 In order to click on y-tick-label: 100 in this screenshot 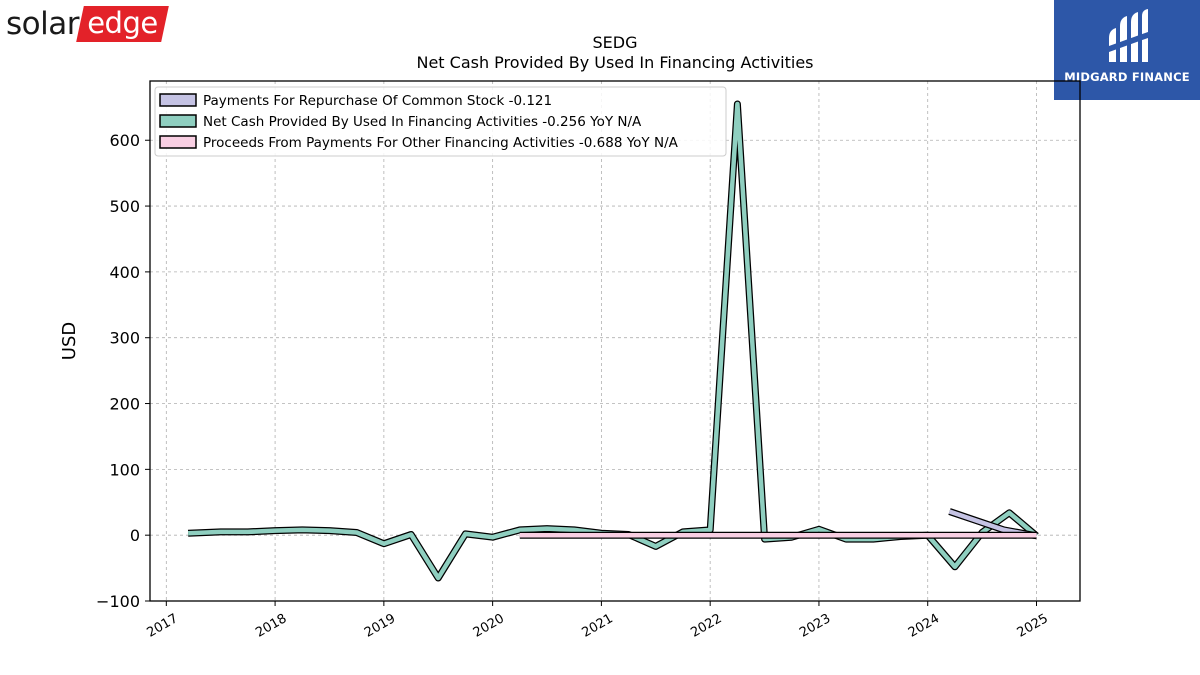, I will do `click(124, 469)`.